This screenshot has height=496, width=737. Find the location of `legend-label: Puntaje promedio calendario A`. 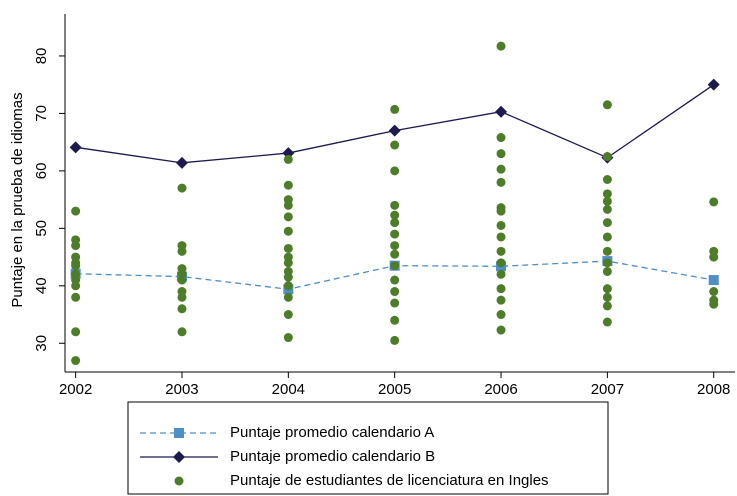

legend-label: Puntaje promedio calendario A is located at coordinates (332, 432).